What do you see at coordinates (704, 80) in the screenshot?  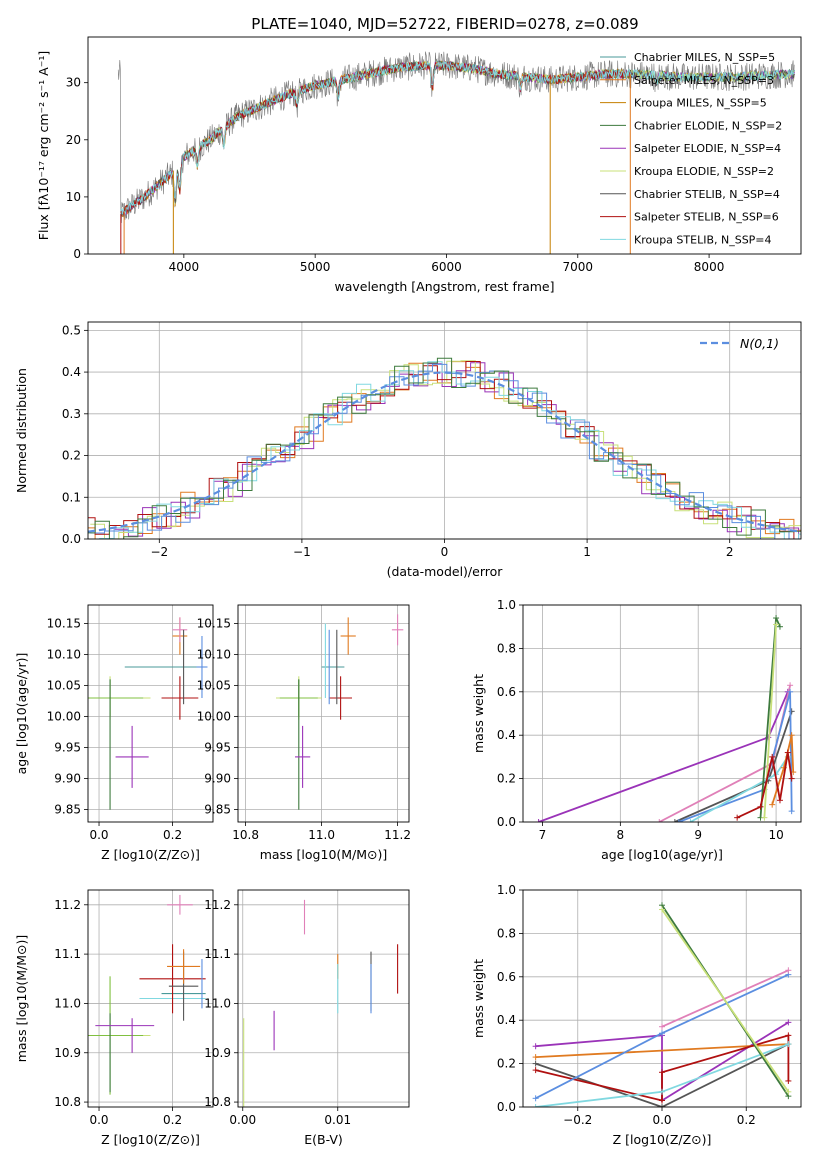 I see `legend-entry: Salpeter MILES, N_SSP=3` at bounding box center [704, 80].